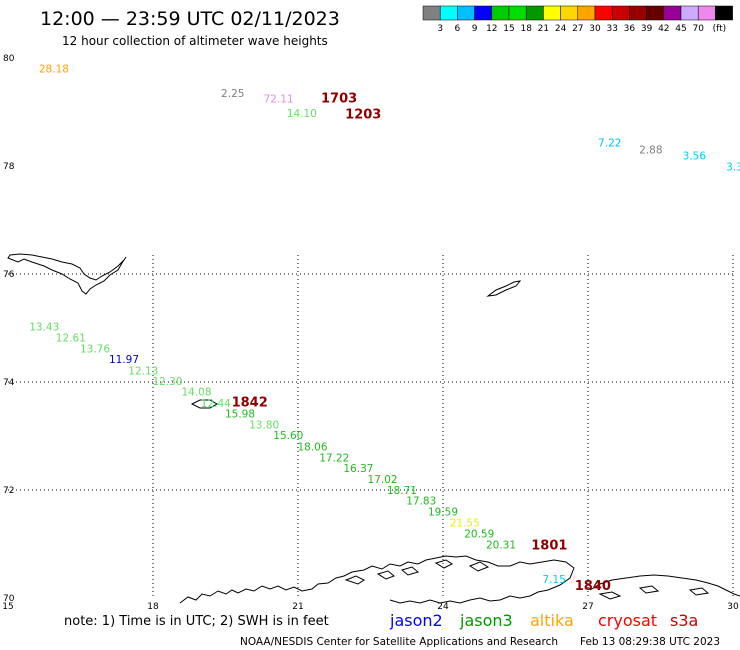 This screenshot has width=740, height=650. What do you see at coordinates (486, 620) in the screenshot?
I see `satellite-name: jason3` at bounding box center [486, 620].